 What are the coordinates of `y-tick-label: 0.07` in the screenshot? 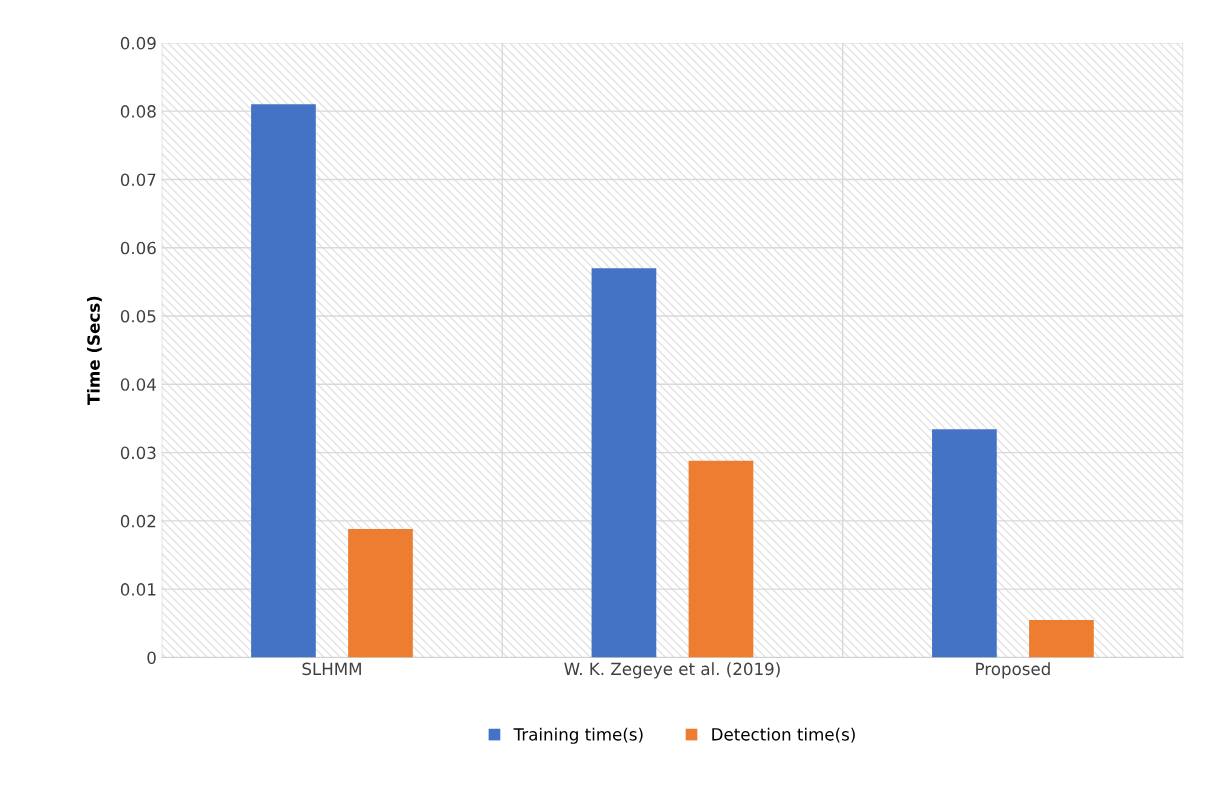 It's located at (138, 180).